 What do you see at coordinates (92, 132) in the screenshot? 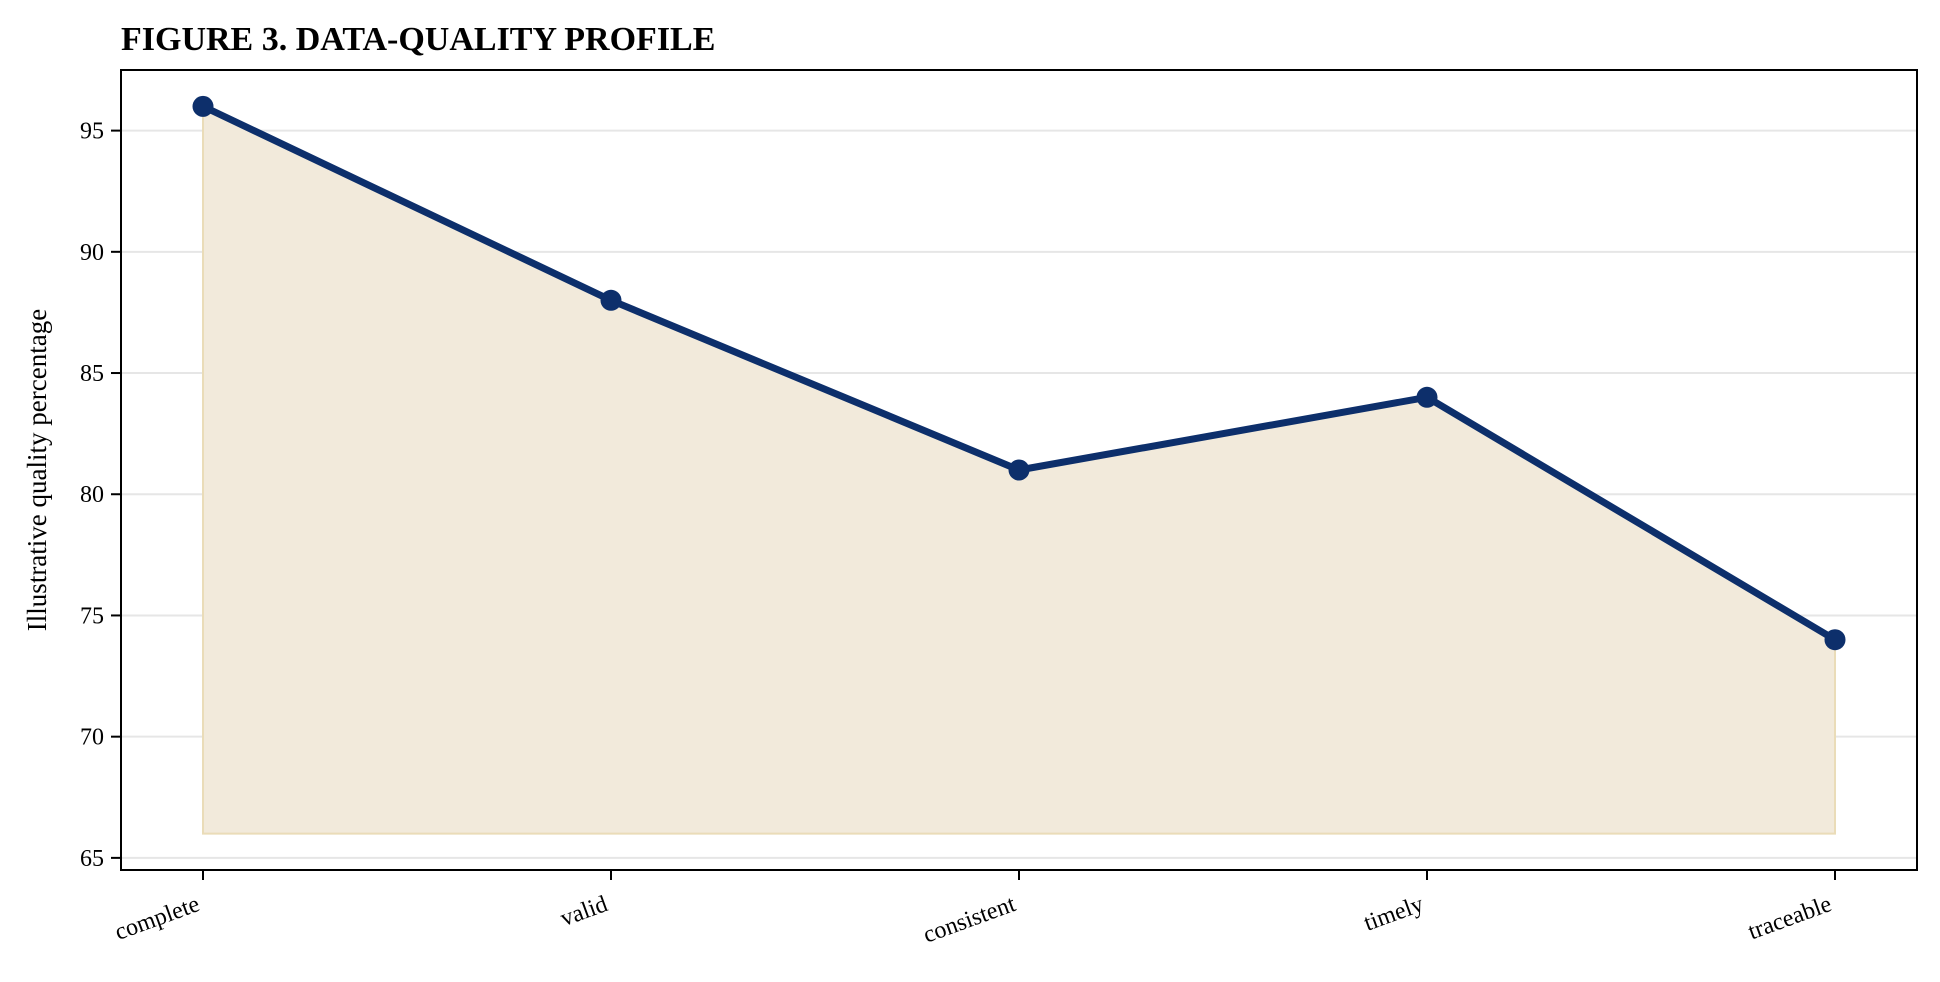
I see `y-tick-label-95: 95` at bounding box center [92, 132].